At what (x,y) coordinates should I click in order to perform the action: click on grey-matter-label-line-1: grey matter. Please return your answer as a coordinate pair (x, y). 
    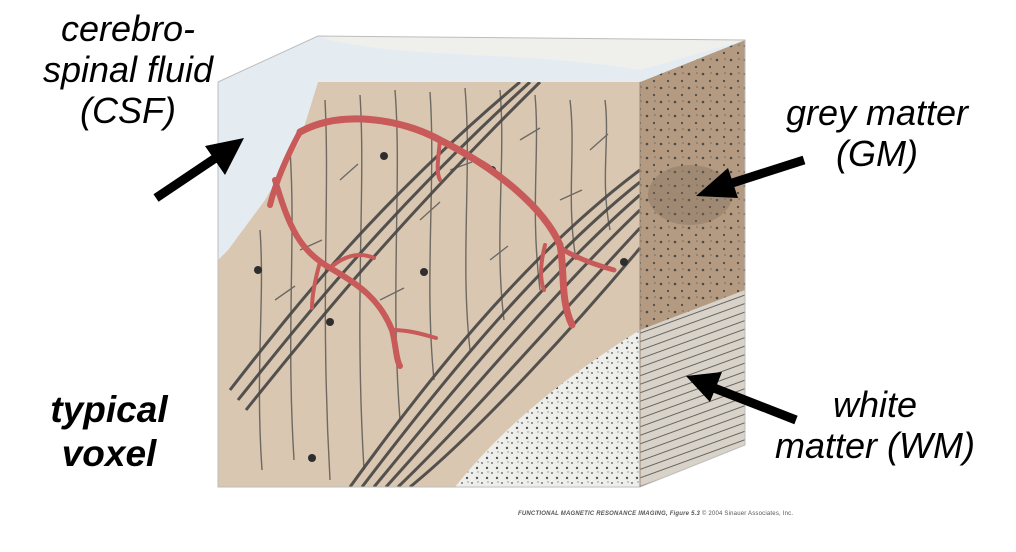
    Looking at the image, I should click on (877, 112).